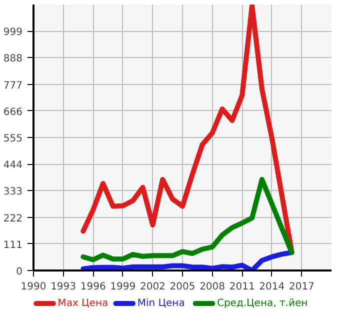 The image size is (345, 335). What do you see at coordinates (83, 303) in the screenshot?
I see `legend-label: Max Цена` at bounding box center [83, 303].